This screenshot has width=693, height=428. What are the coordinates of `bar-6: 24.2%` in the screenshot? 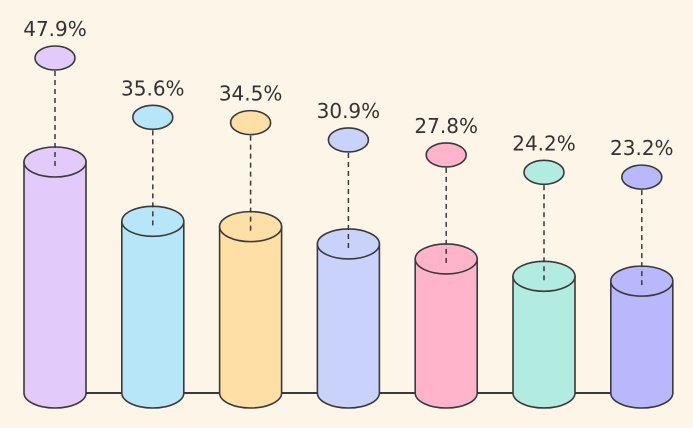 It's located at (544, 270).